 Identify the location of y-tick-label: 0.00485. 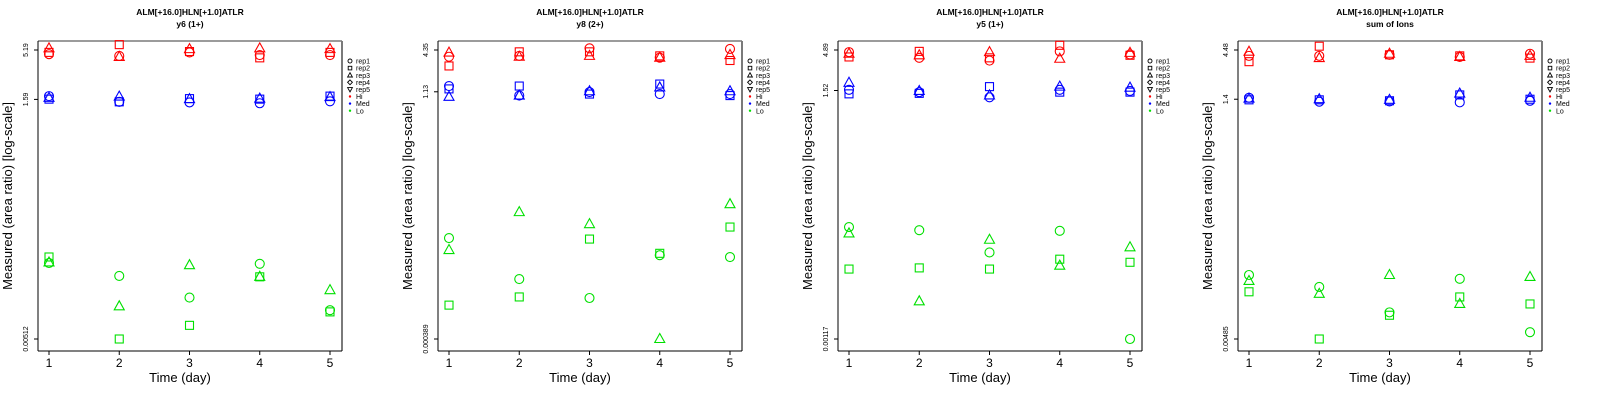
(1226, 338).